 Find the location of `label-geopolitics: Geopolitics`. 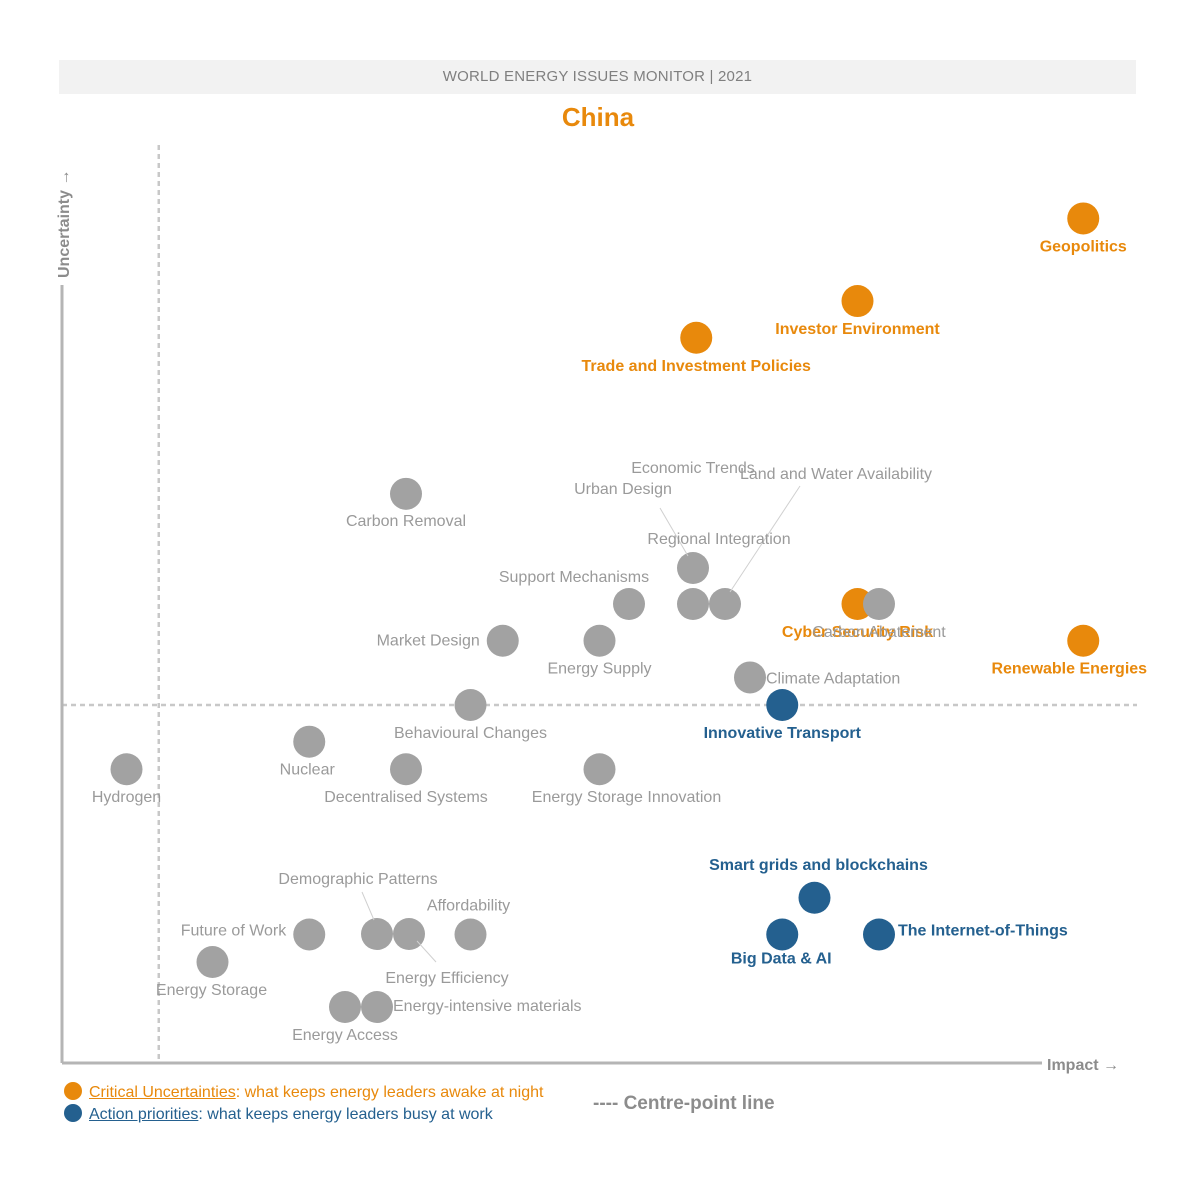

label-geopolitics: Geopolitics is located at coordinates (1083, 246).